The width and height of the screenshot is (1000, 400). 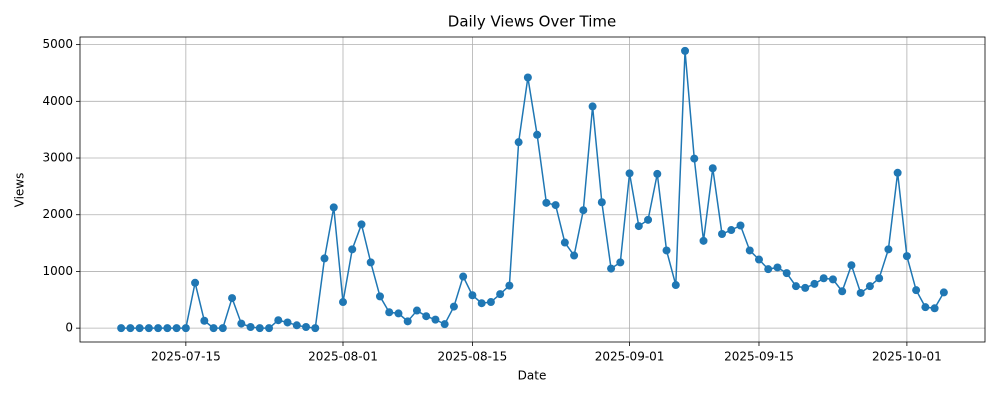 I want to click on y-tick-label: 2000, so click(x=57, y=214).